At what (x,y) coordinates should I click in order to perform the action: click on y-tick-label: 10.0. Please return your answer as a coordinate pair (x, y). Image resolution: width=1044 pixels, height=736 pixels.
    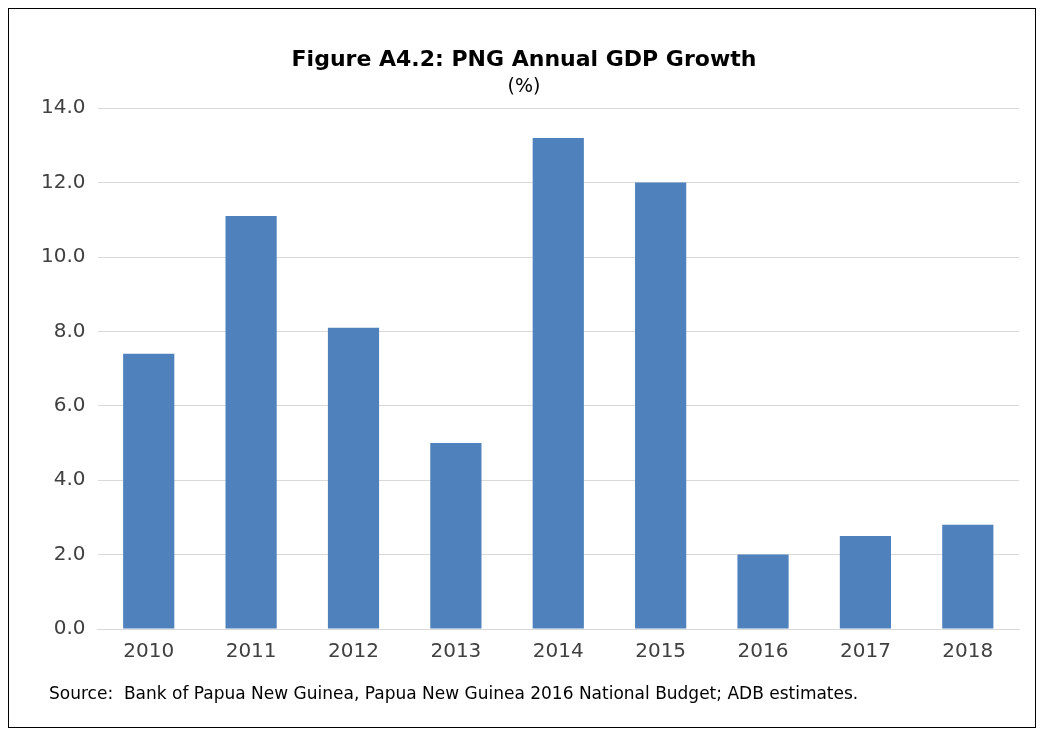
    Looking at the image, I should click on (63, 255).